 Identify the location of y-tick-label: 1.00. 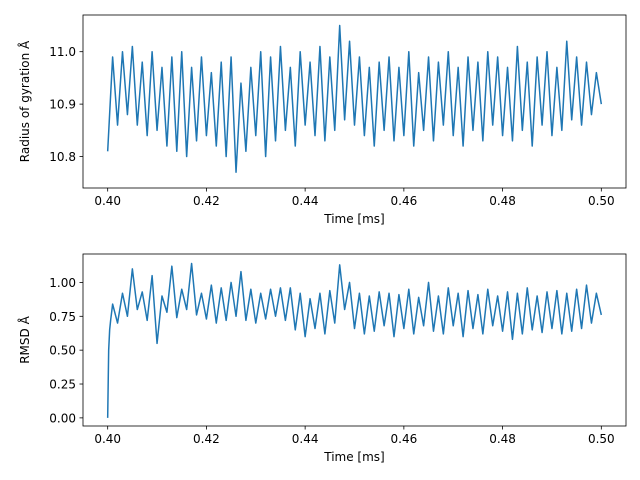
(62, 283).